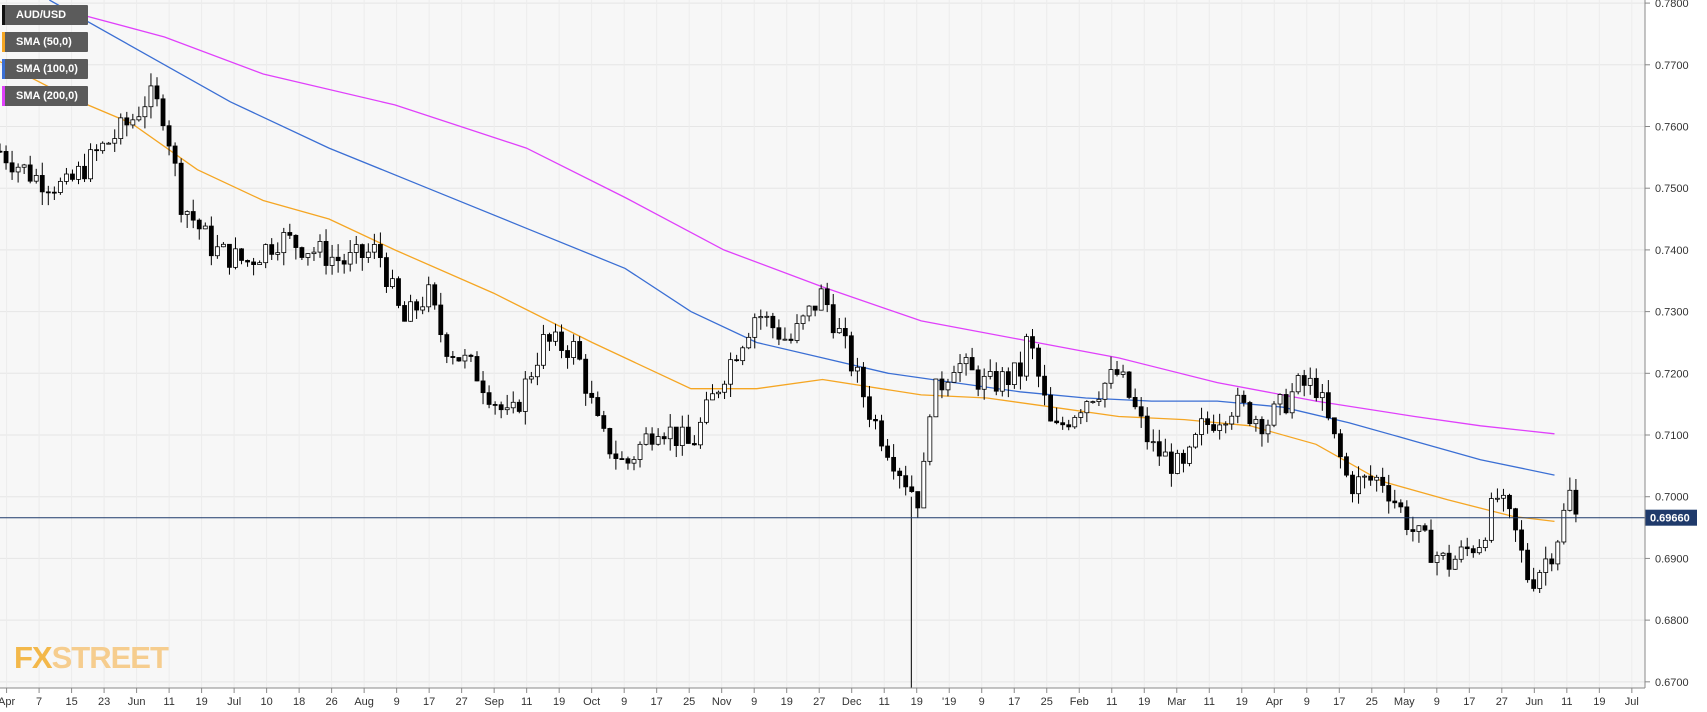  I want to click on legend-item-sma200: SMA (200,0), so click(45, 96).